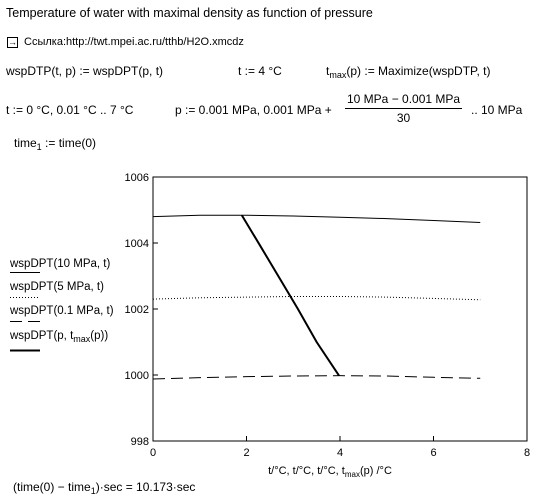 Image resolution: width=537 pixels, height=504 pixels. Describe the element at coordinates (69, 143) in the screenshot. I see `time1-rhs: := time(0)` at that location.